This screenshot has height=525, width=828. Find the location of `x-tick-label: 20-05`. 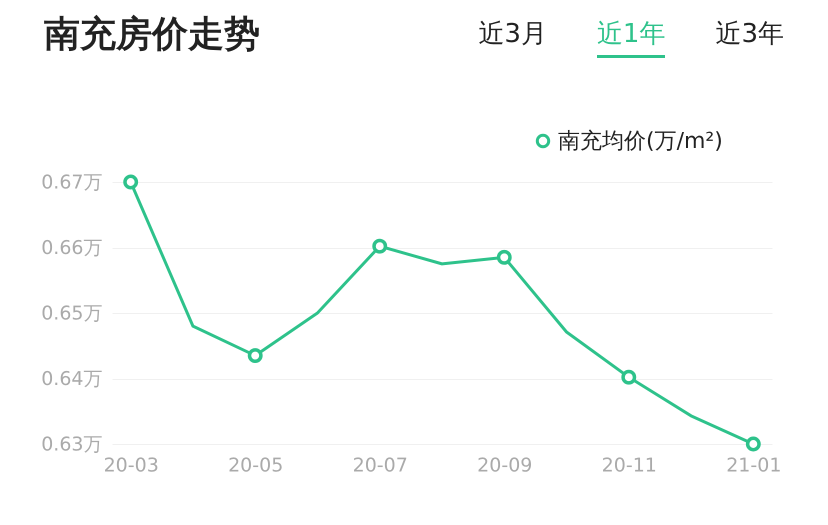

x-tick-label: 20-05 is located at coordinates (256, 465).